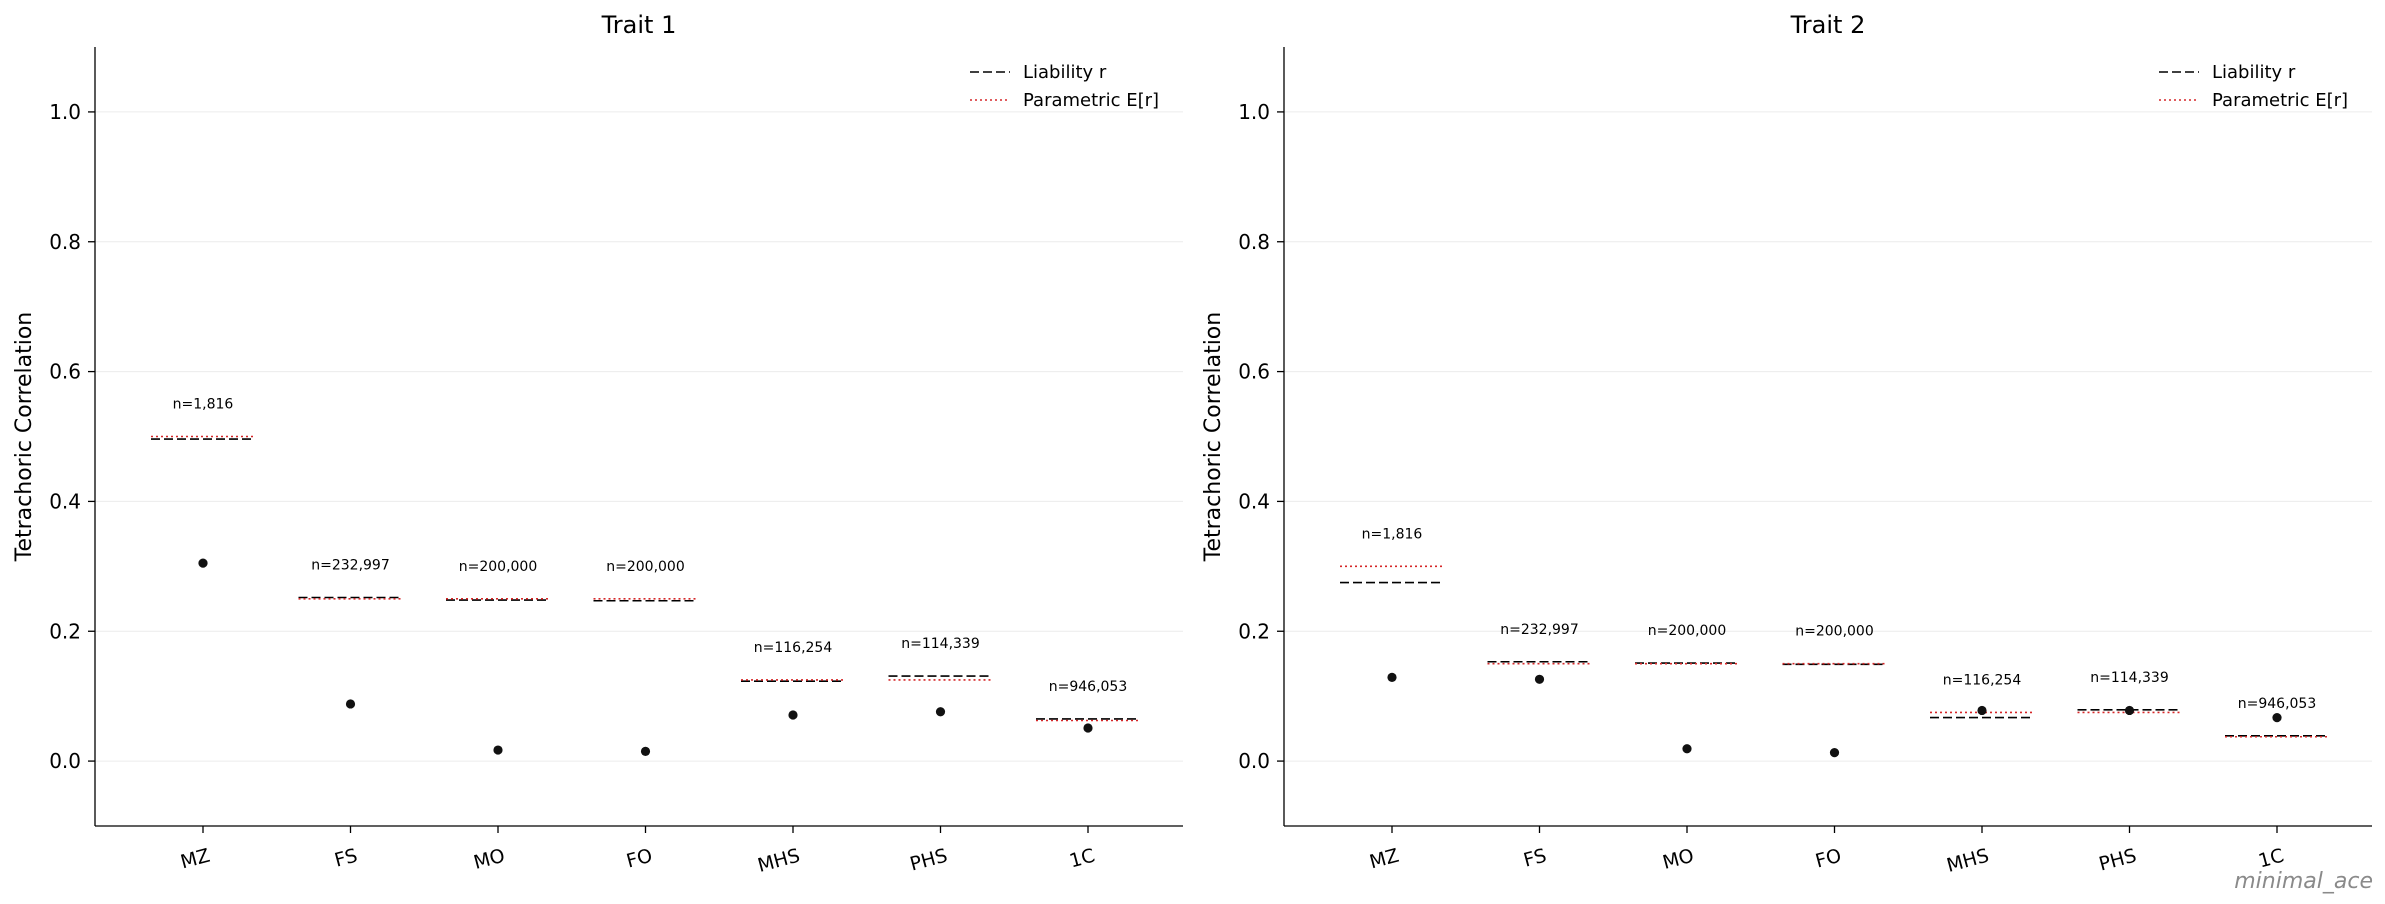 This screenshot has width=2385, height=904. I want to click on panel-2-x-tick-label: MZ, so click(1384, 859).